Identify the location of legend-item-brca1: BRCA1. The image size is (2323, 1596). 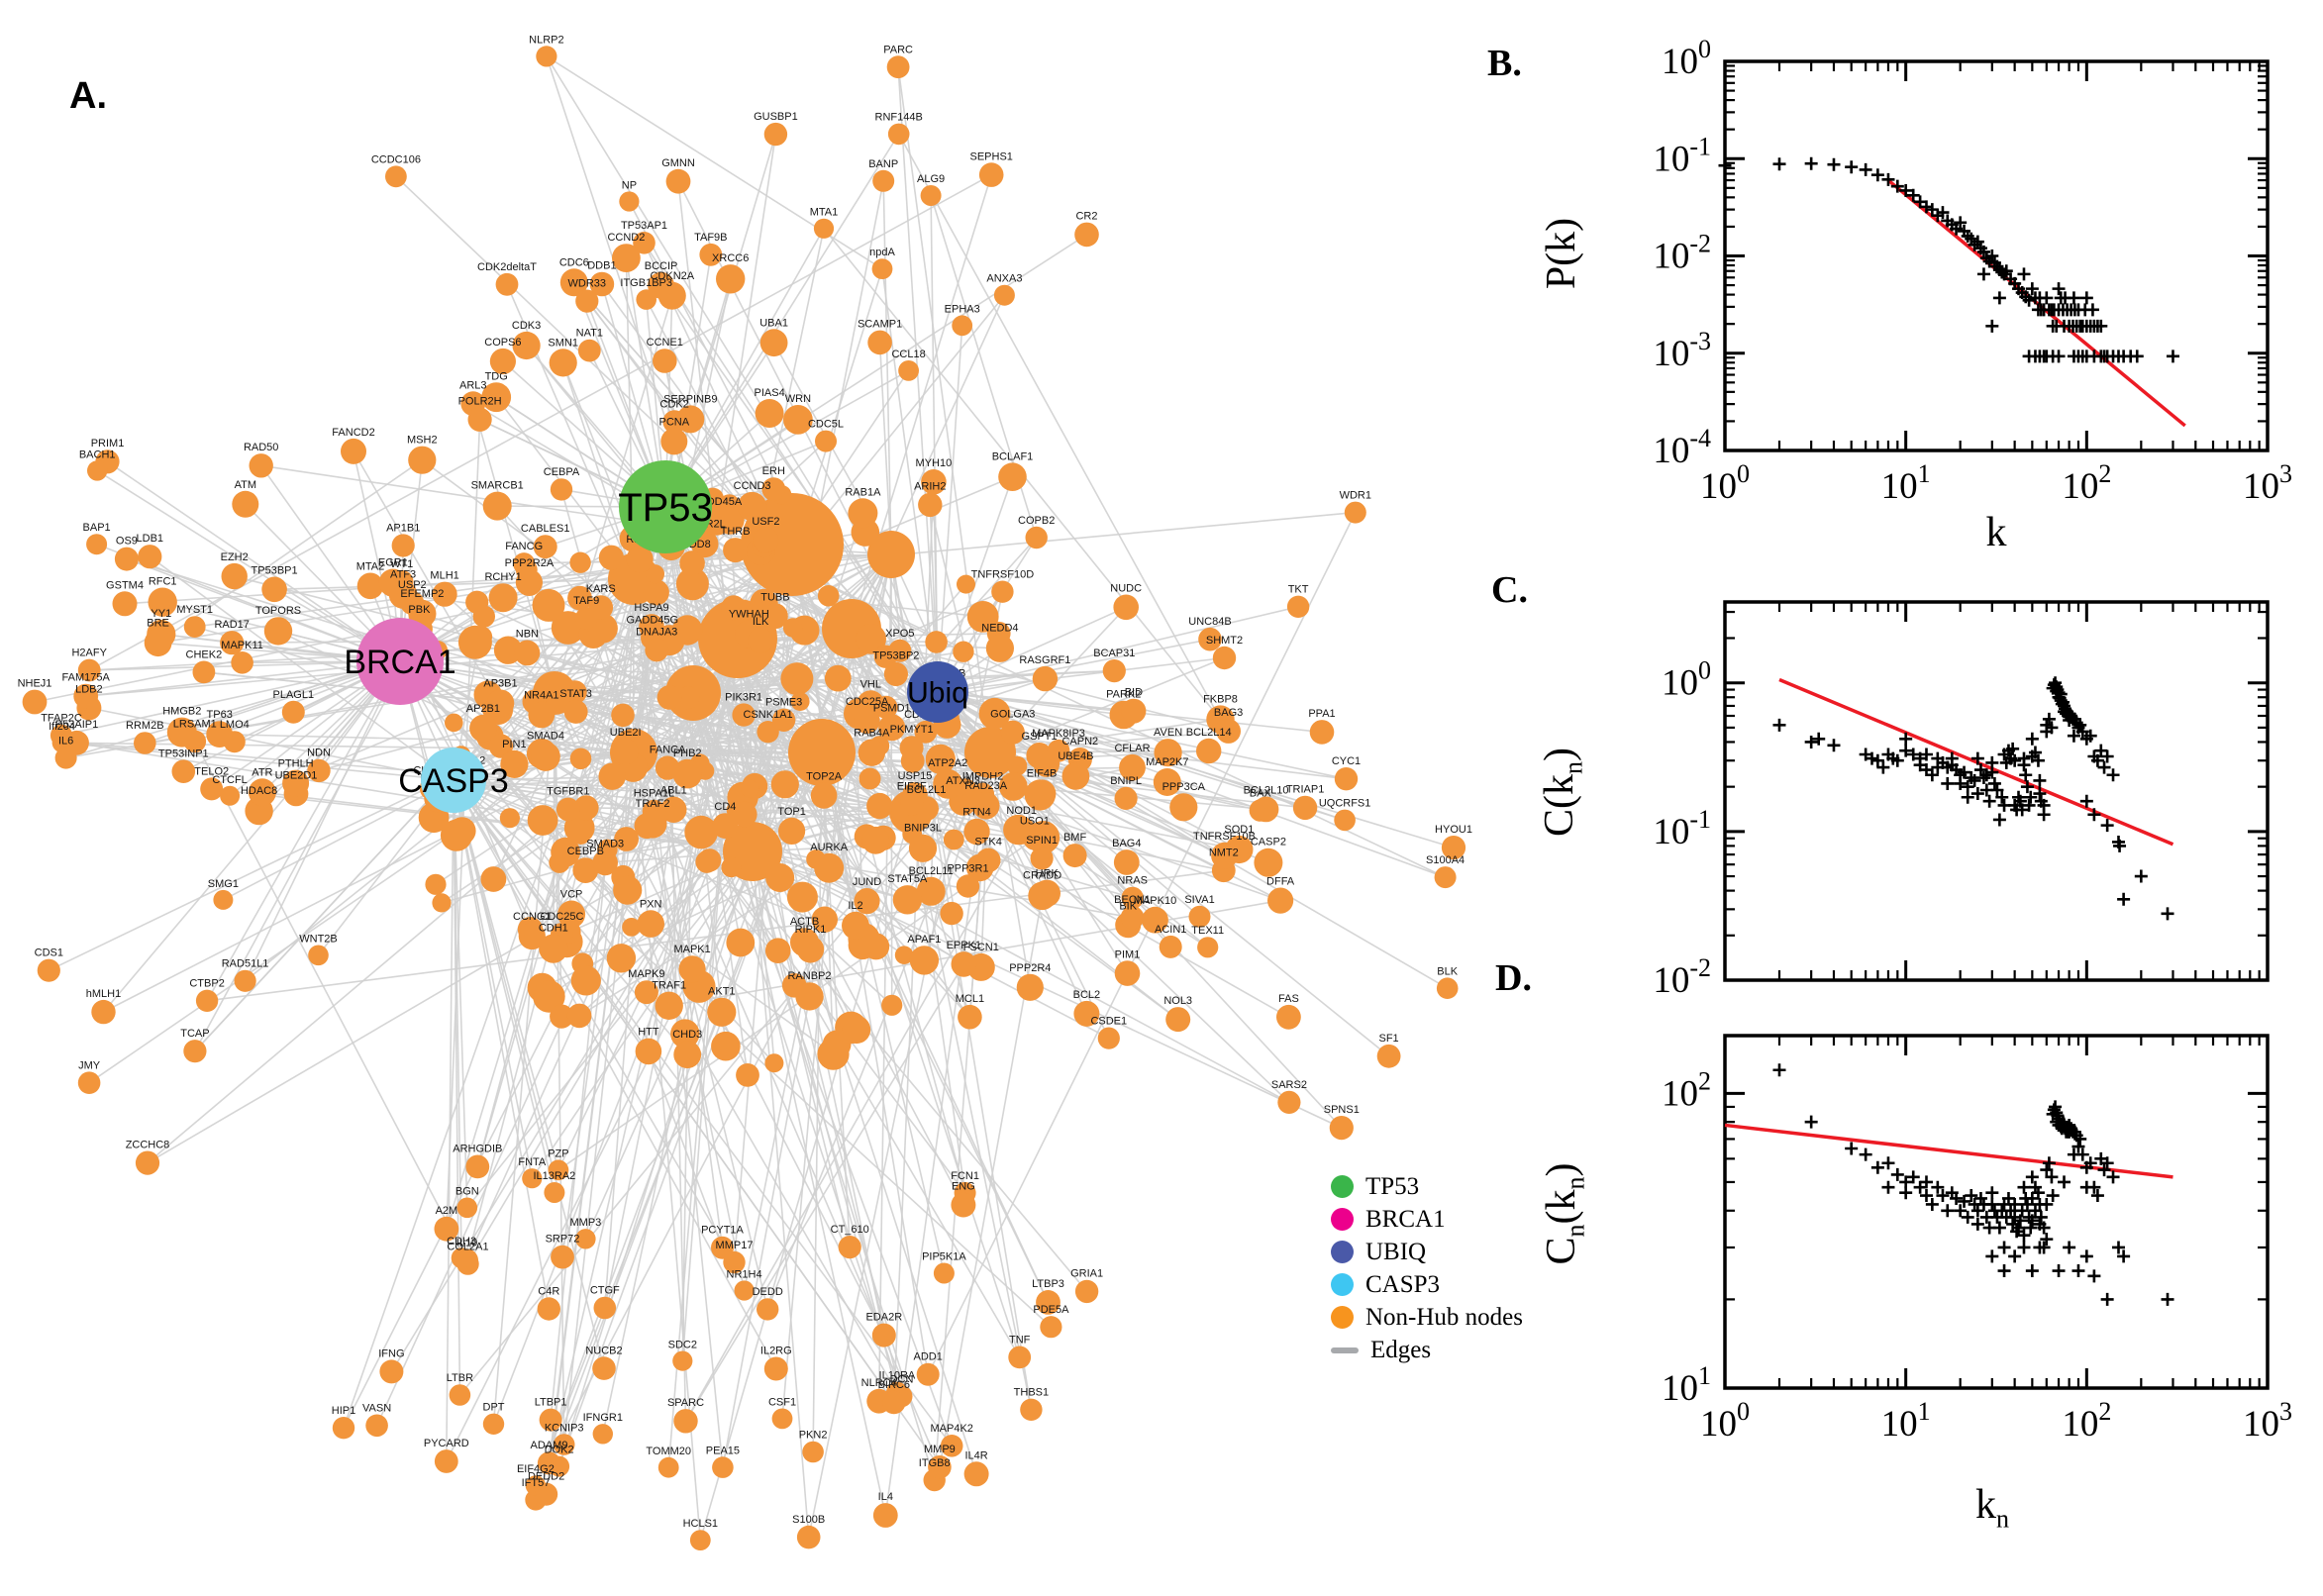
(1427, 1219).